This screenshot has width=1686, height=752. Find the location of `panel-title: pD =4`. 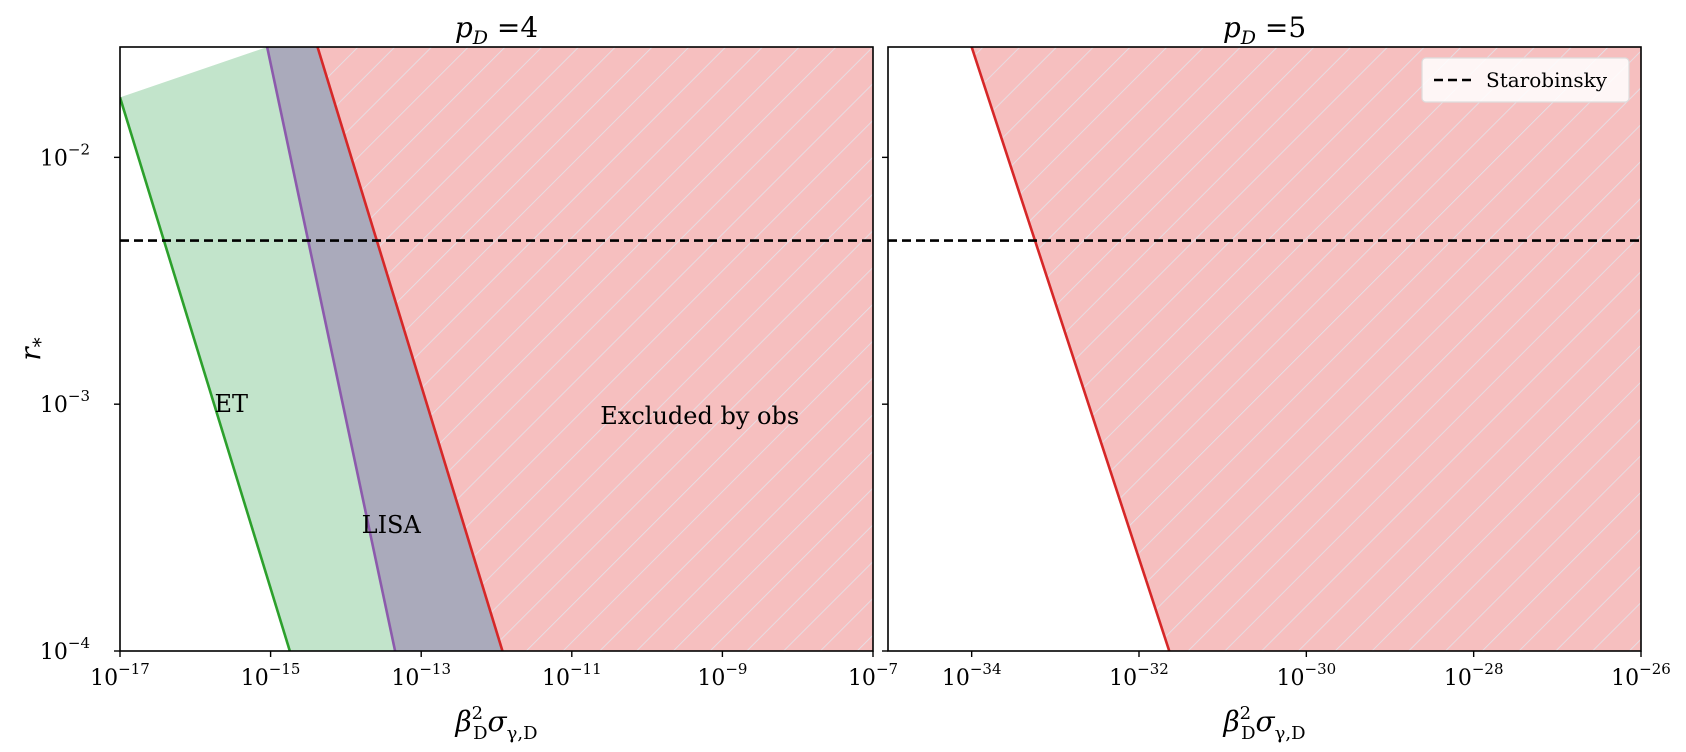

panel-title: pD =4 is located at coordinates (496, 30).